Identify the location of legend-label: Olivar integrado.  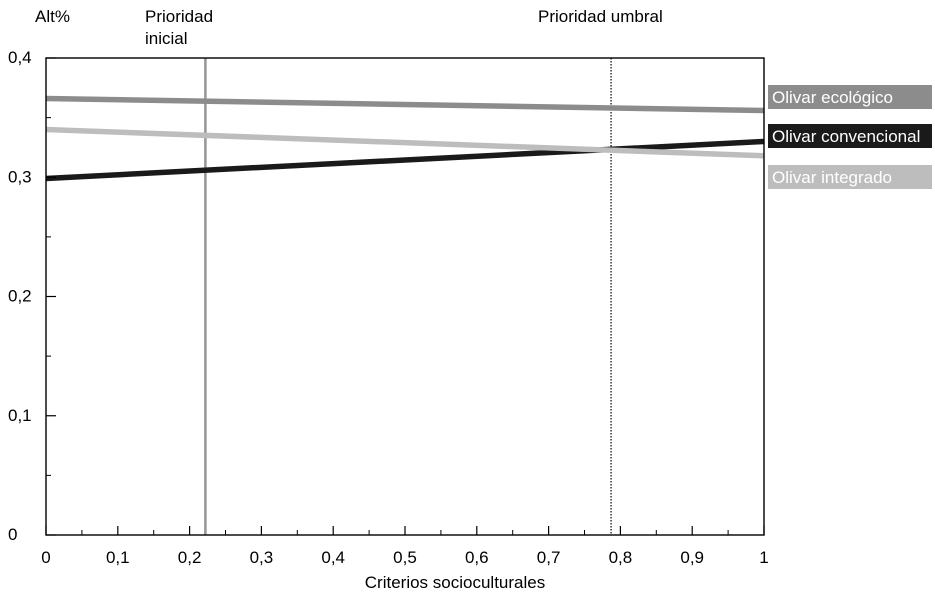
(832, 177).